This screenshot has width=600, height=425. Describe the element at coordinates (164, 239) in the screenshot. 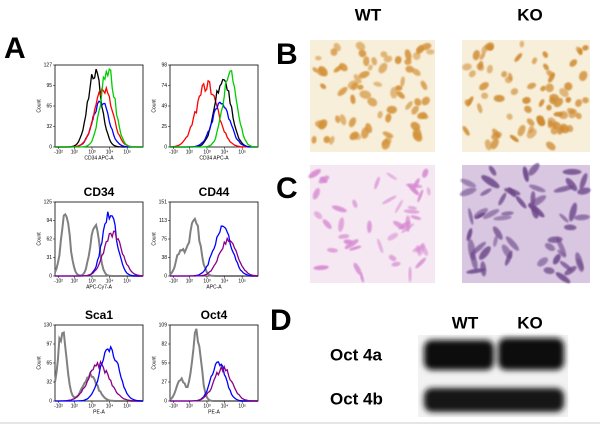

I see `y-tick-label: 75` at that location.